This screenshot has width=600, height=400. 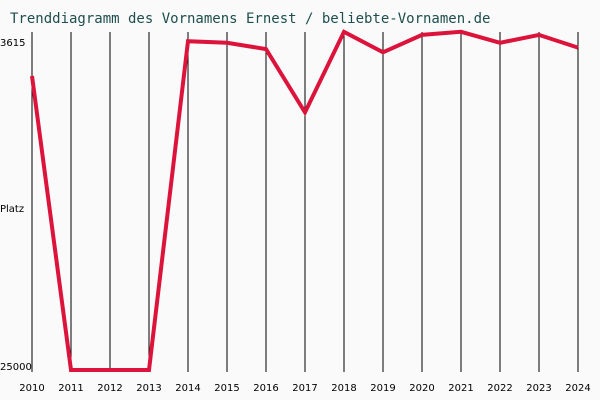 I want to click on y-tick-top: 3615, so click(x=12, y=43).